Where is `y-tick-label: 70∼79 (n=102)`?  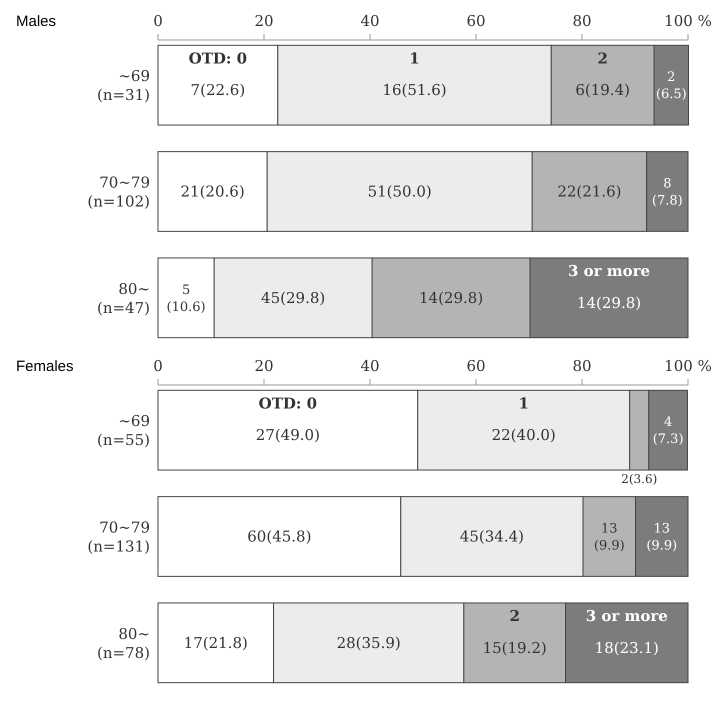 y-tick-label: 70∼79 (n=102) is located at coordinates (118, 192).